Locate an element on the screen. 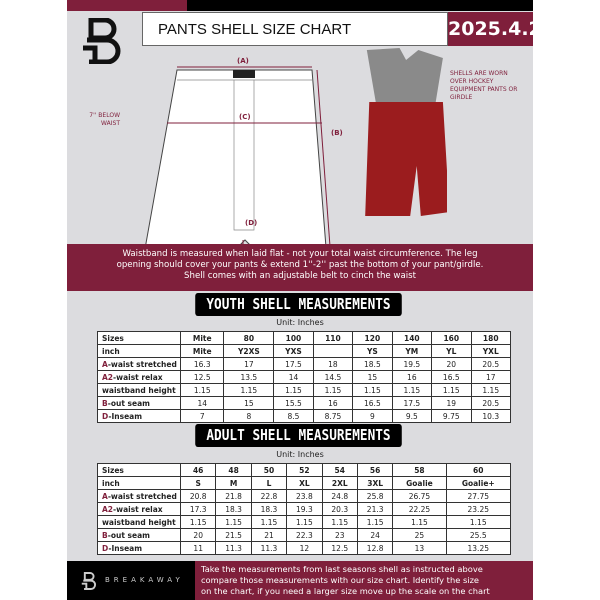 The image size is (600, 600). table-row: inch Mite Y2XS YXS YS YM YL YXL is located at coordinates (304, 351).